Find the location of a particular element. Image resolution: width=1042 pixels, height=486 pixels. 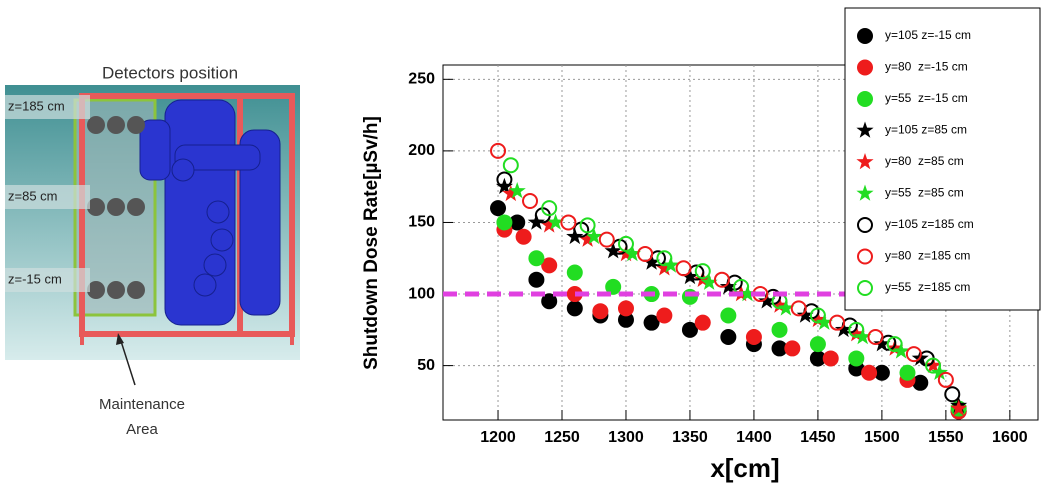

level-label: z=185 cm is located at coordinates (36, 105).